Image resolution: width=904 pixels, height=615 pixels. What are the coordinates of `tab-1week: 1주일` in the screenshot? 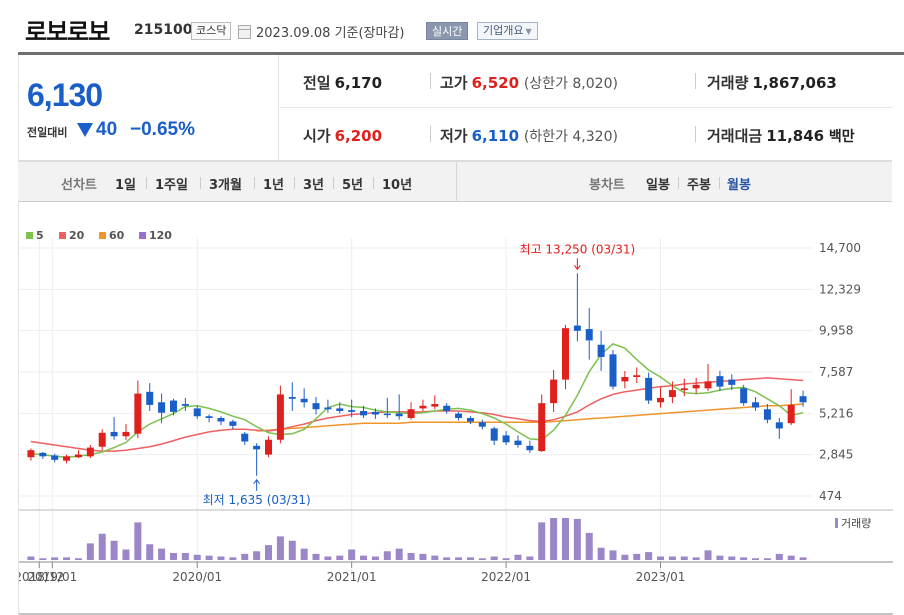 It's located at (171, 185).